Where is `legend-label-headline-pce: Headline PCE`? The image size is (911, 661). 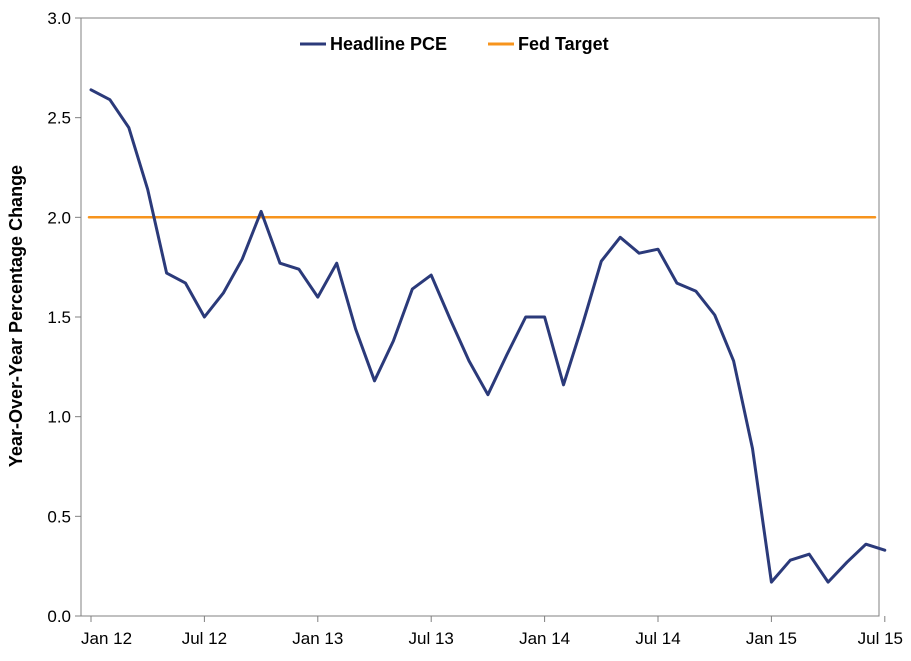 legend-label-headline-pce: Headline PCE is located at coordinates (388, 44).